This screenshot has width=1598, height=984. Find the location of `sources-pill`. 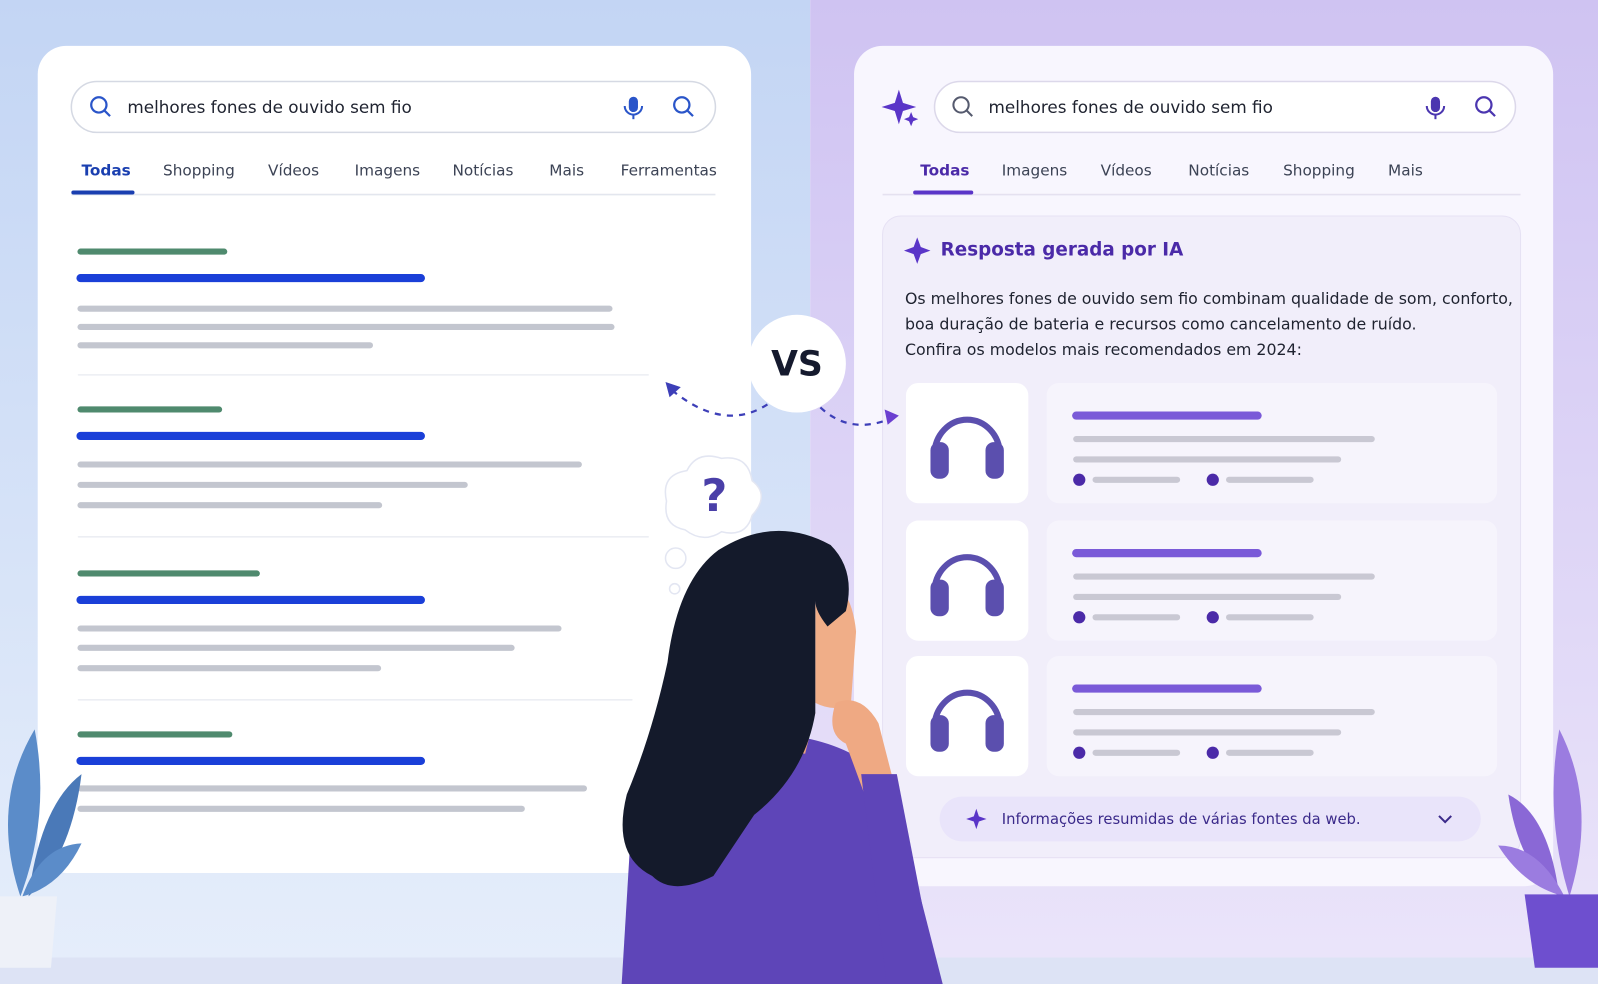

sources-pill is located at coordinates (1210, 819).